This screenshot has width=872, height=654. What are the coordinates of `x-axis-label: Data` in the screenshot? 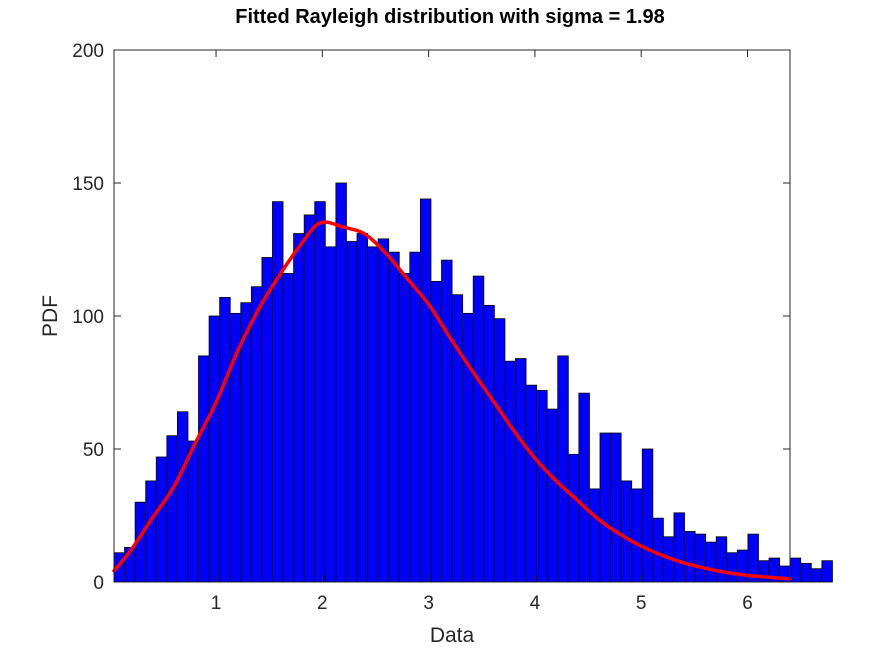 It's located at (452, 635).